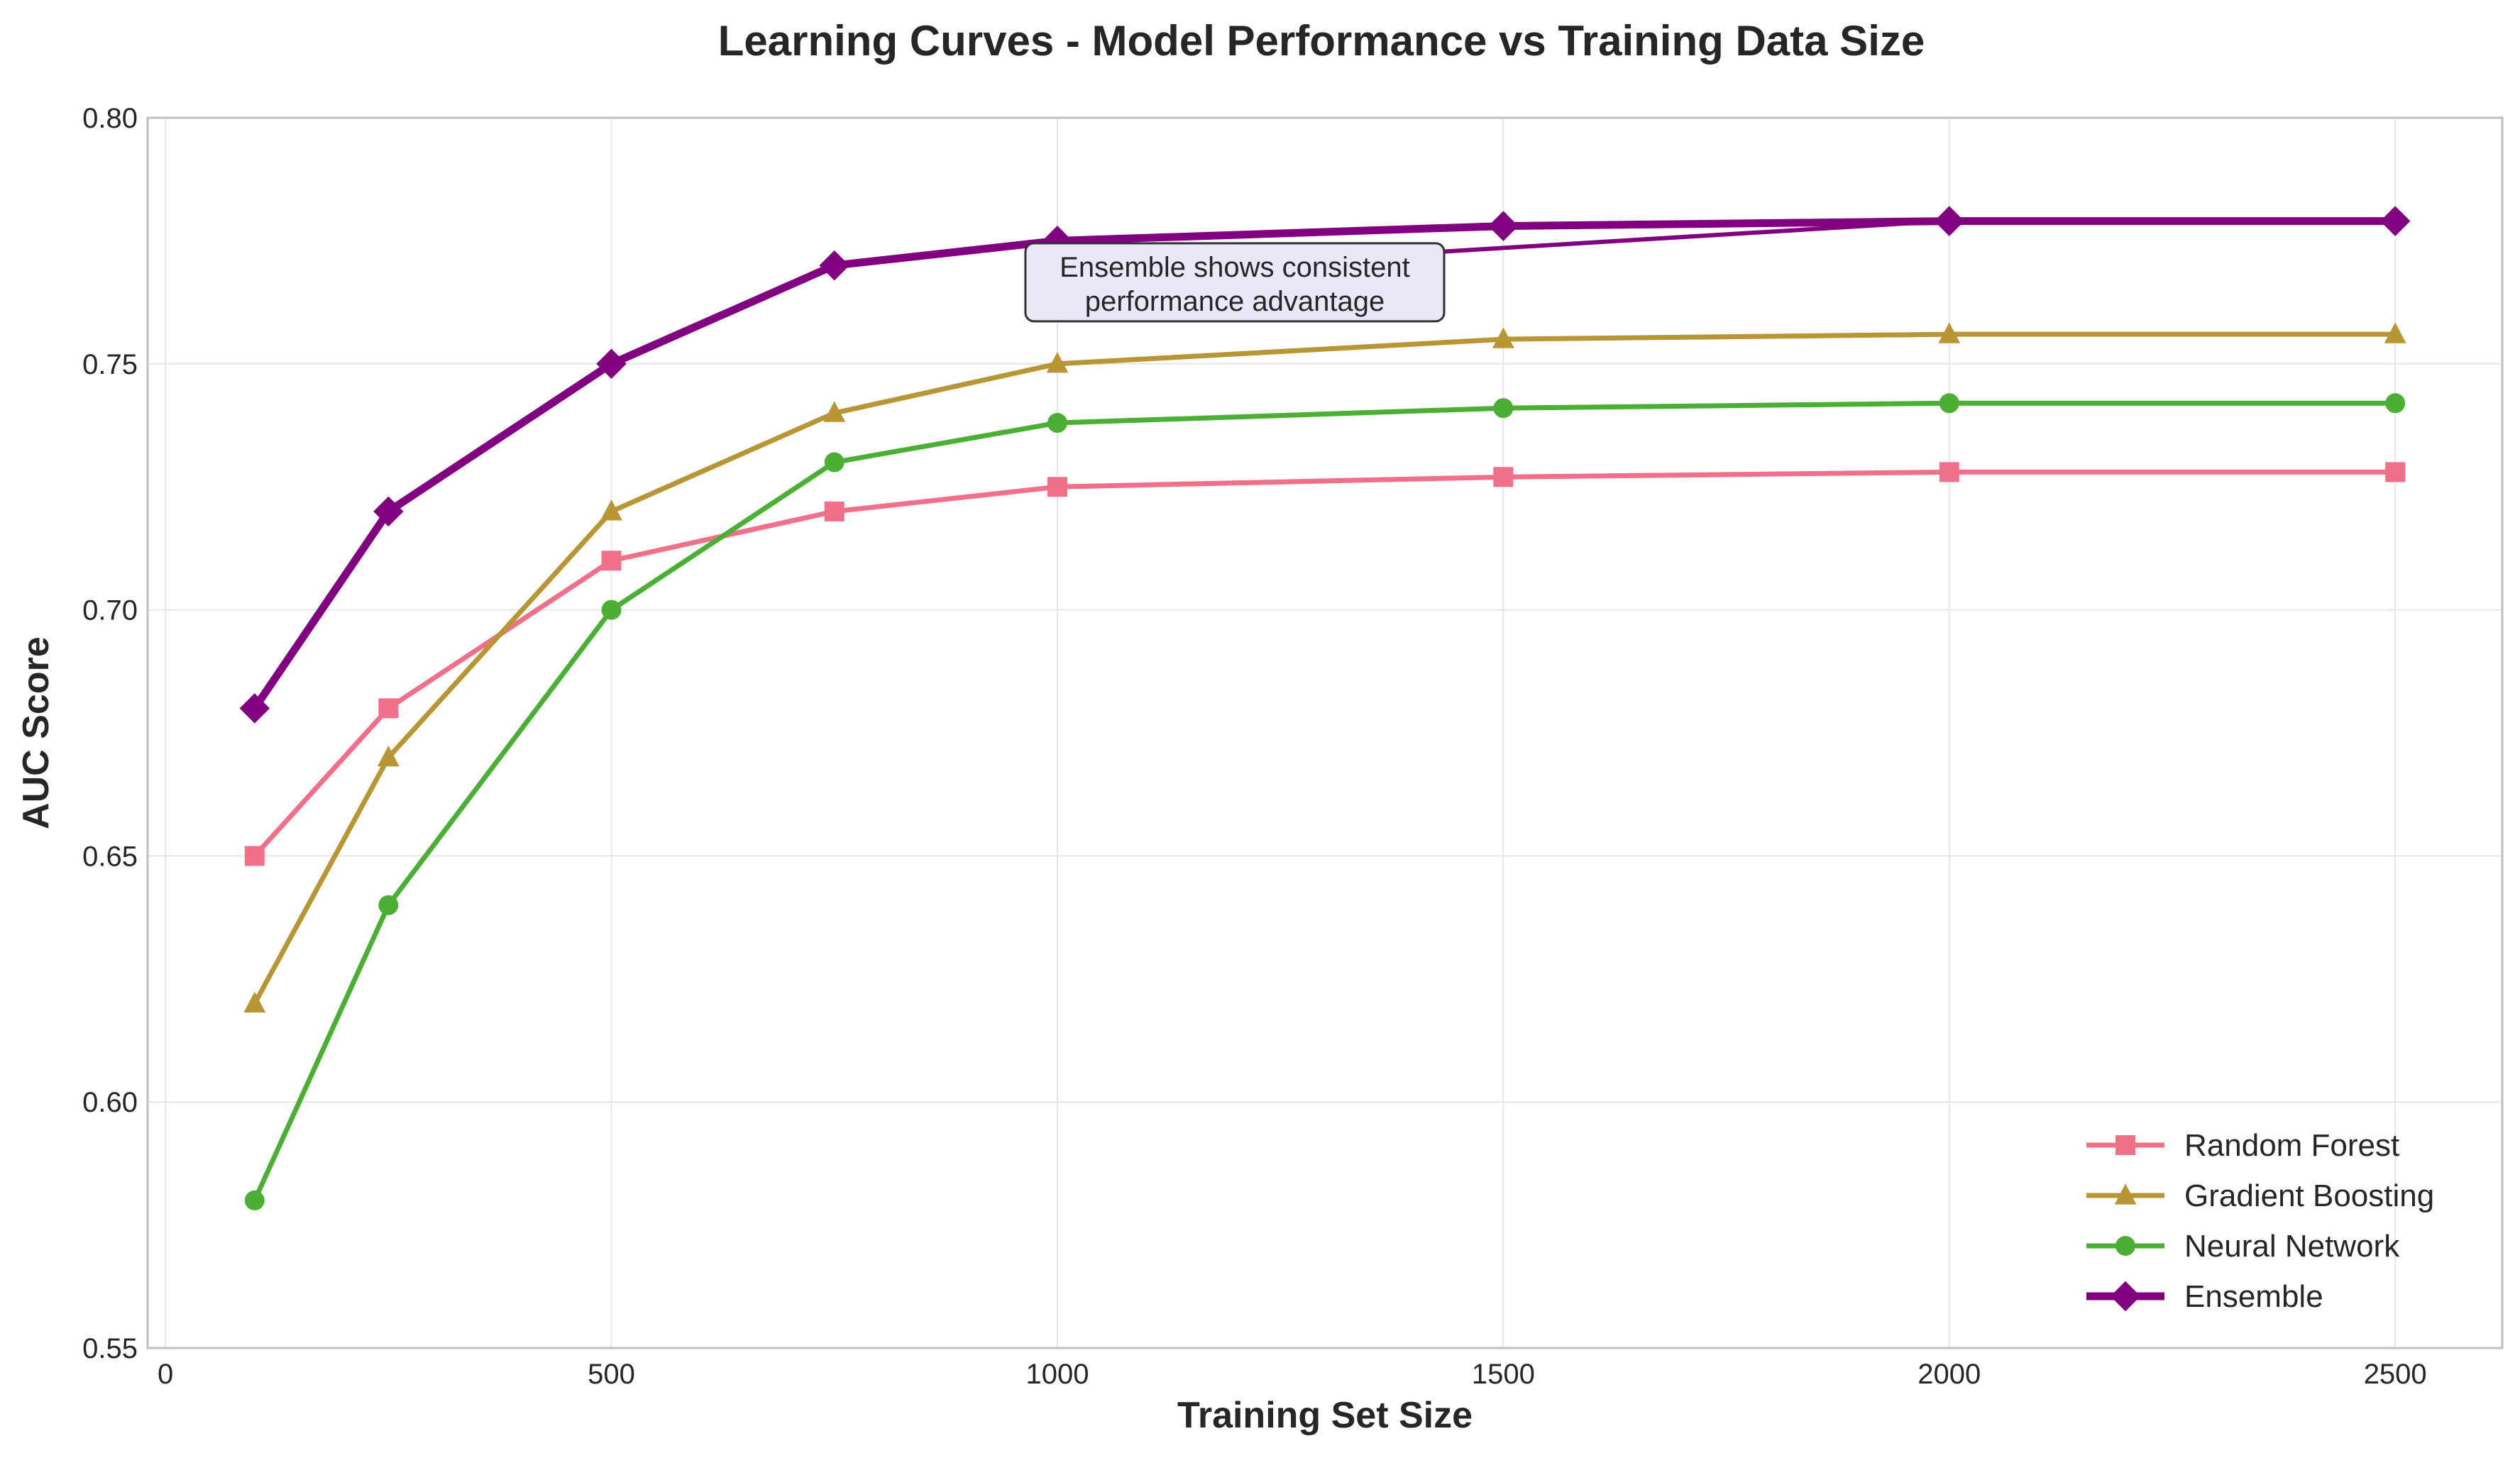 The height and width of the screenshot is (1458, 2520). I want to click on x-tick-label: 1500, so click(1503, 1374).